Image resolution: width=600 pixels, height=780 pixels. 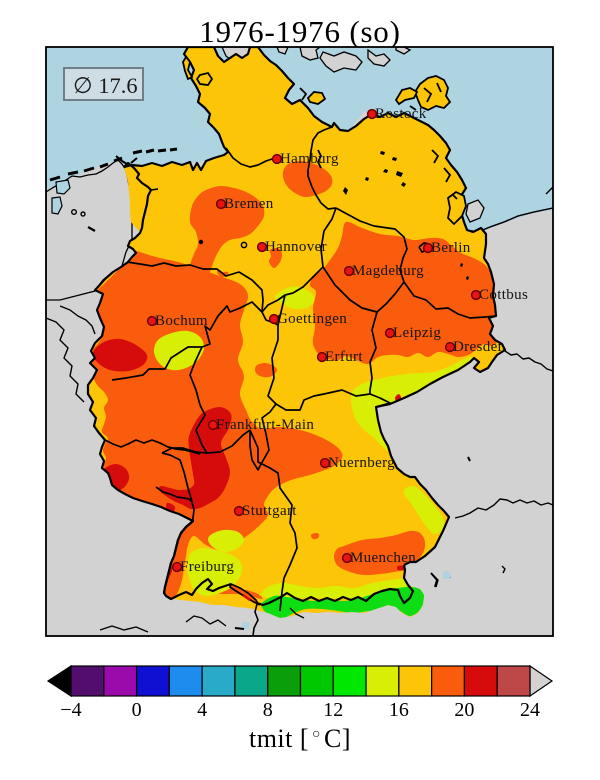 What do you see at coordinates (399, 710) in the screenshot?
I see `svg-text: 16` at bounding box center [399, 710].